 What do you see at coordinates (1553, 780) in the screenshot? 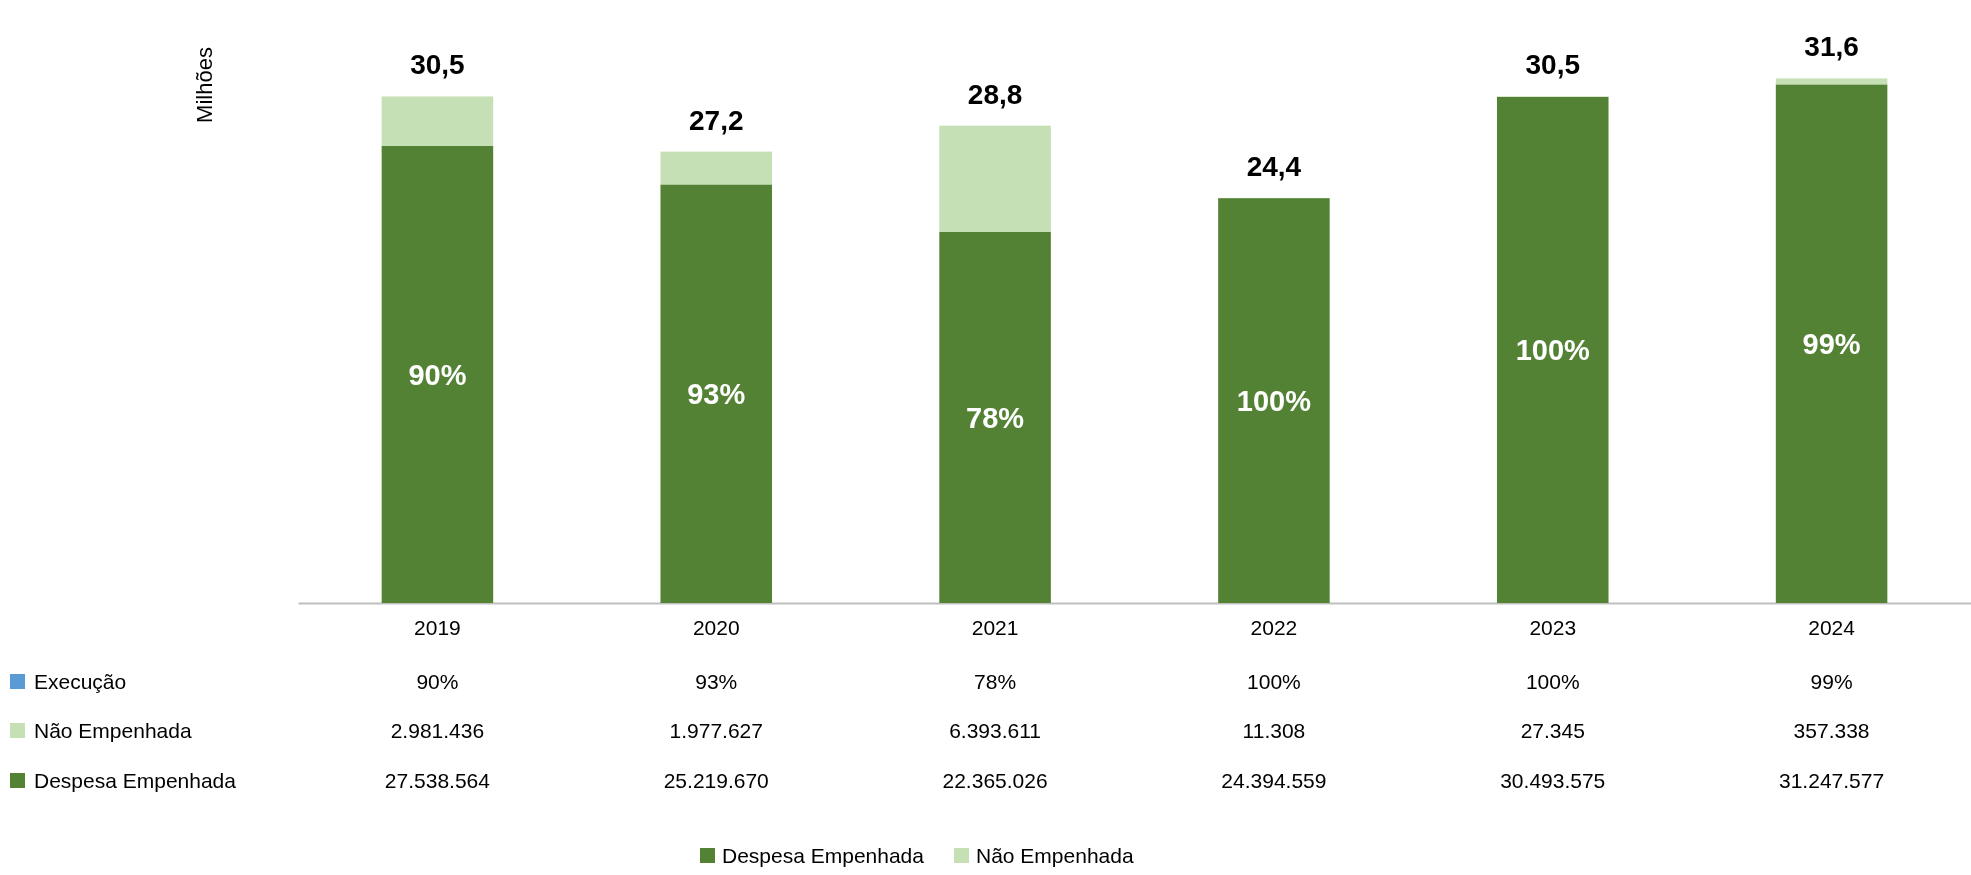
I see `data-label: 30.493.575` at bounding box center [1553, 780].